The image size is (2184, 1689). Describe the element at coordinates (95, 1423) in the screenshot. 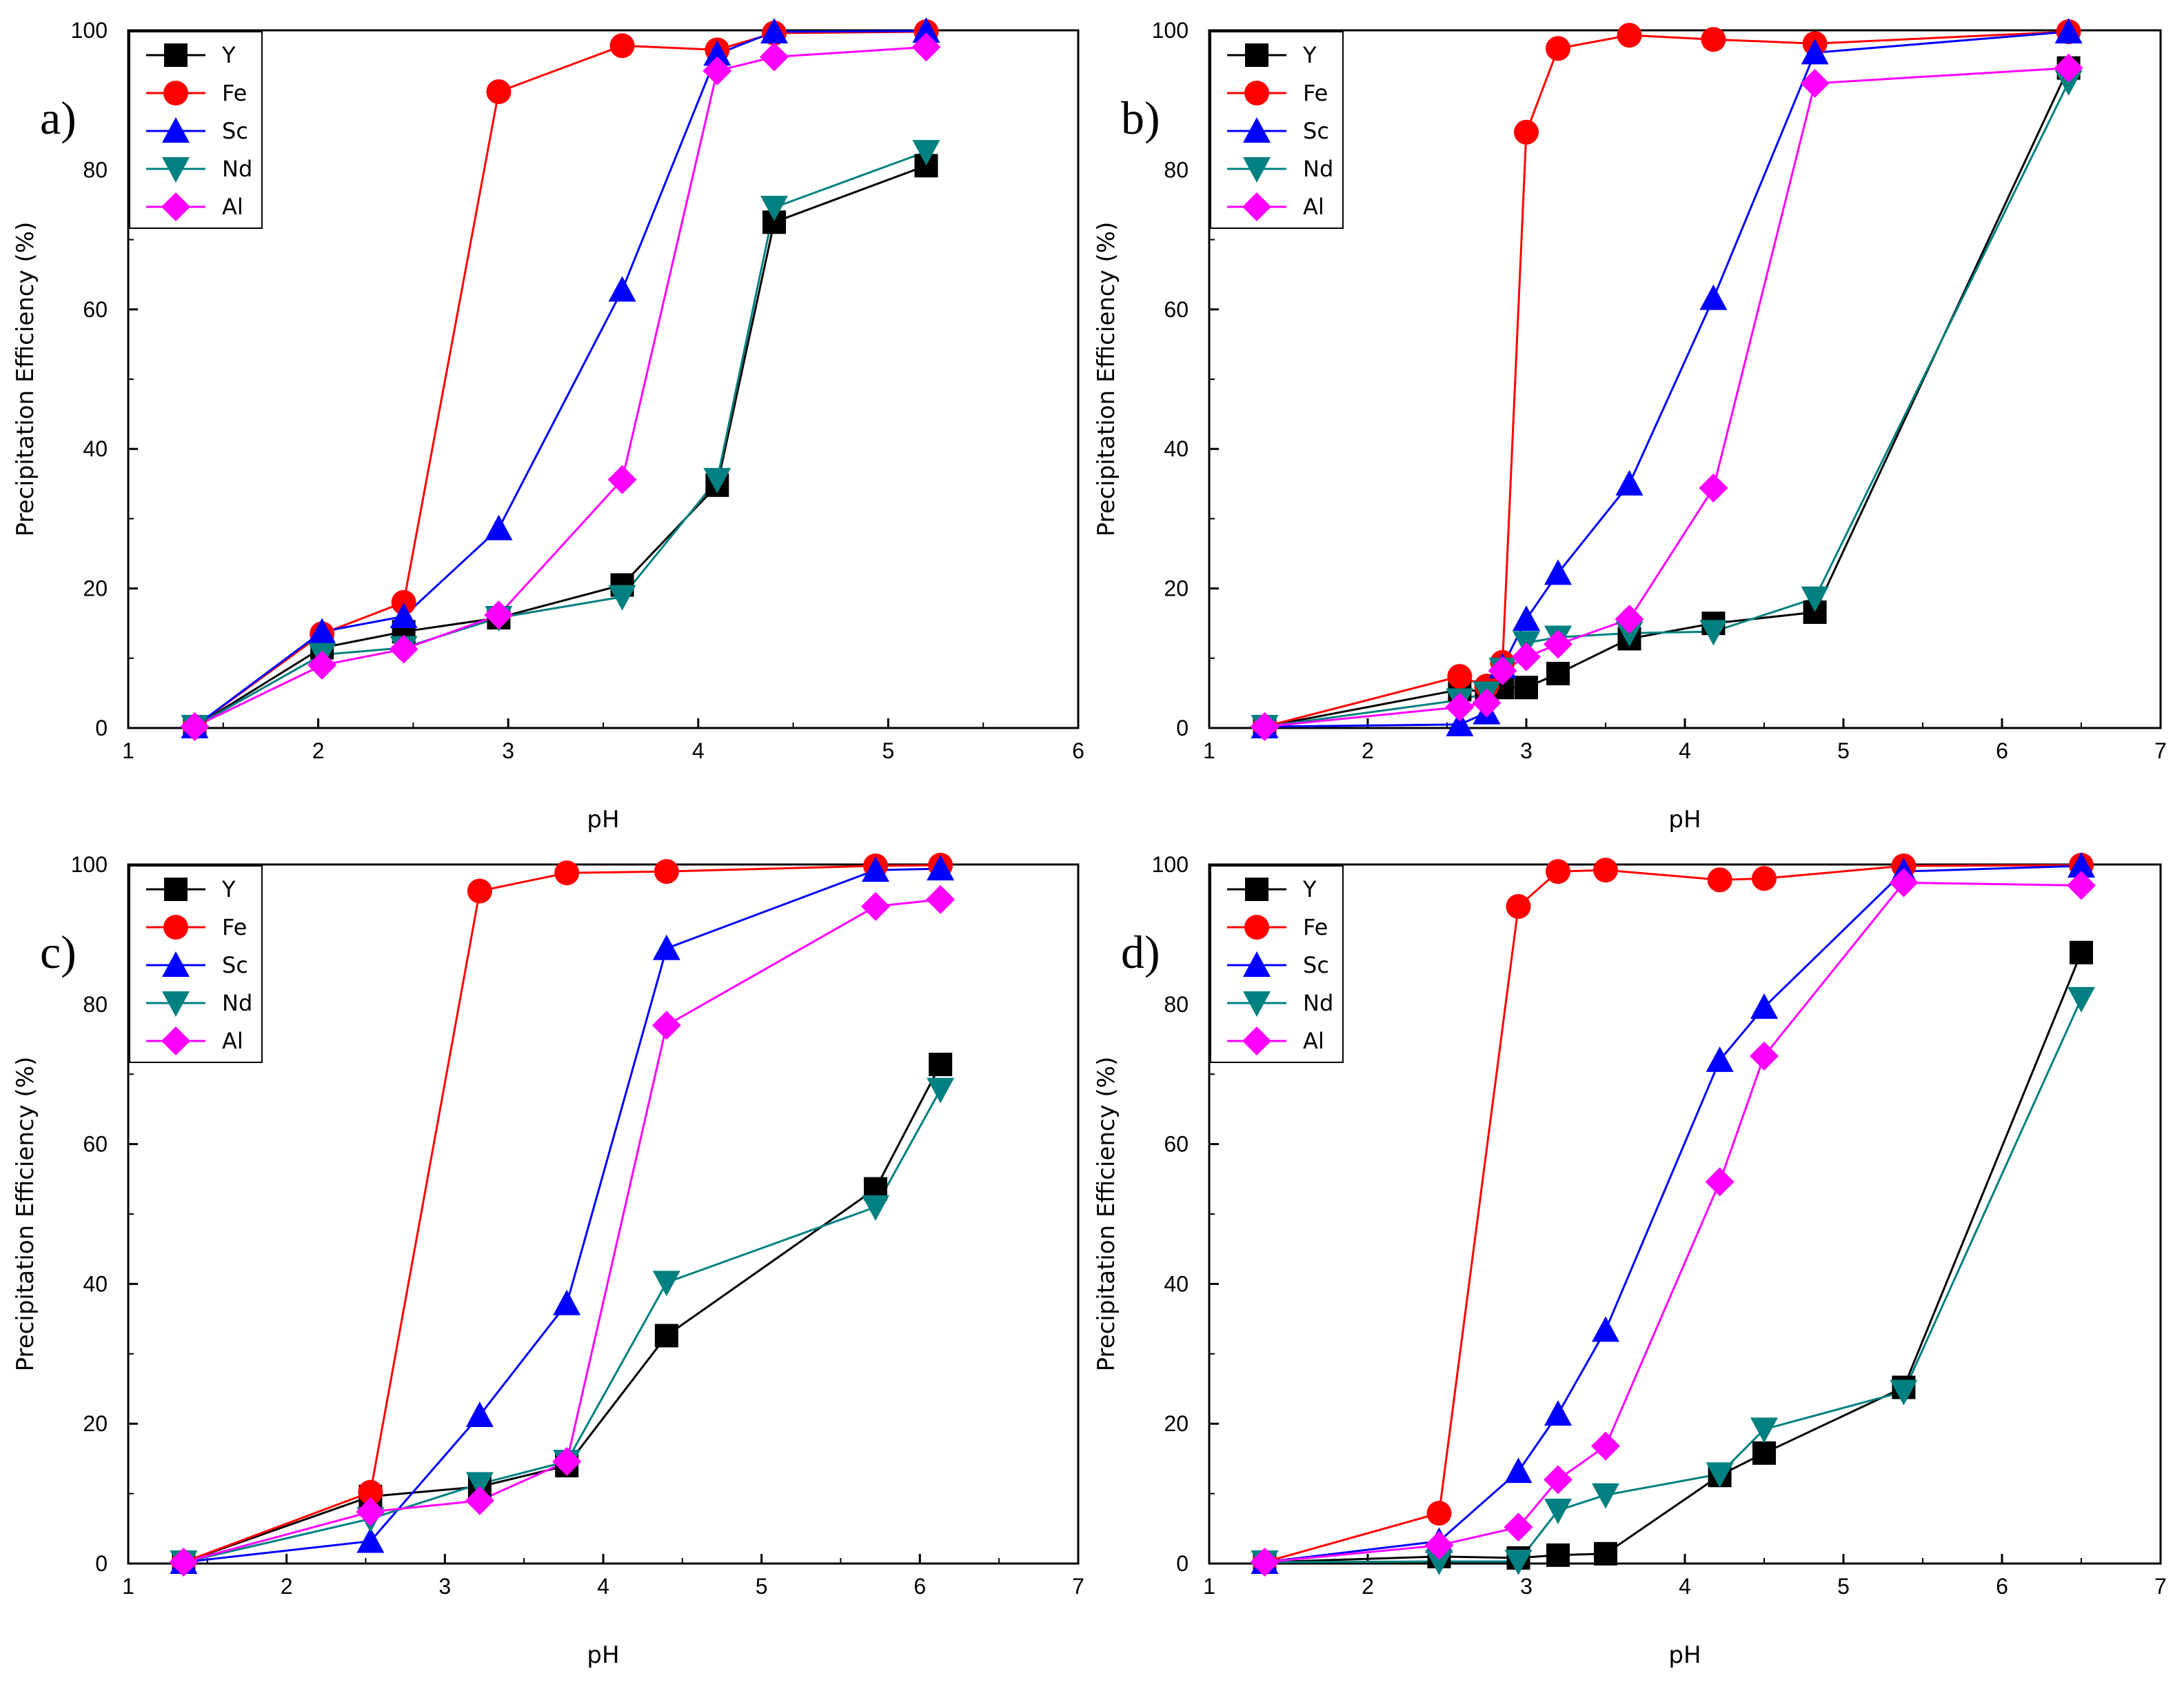

I see `panel-c-y-tick-label: 20` at that location.